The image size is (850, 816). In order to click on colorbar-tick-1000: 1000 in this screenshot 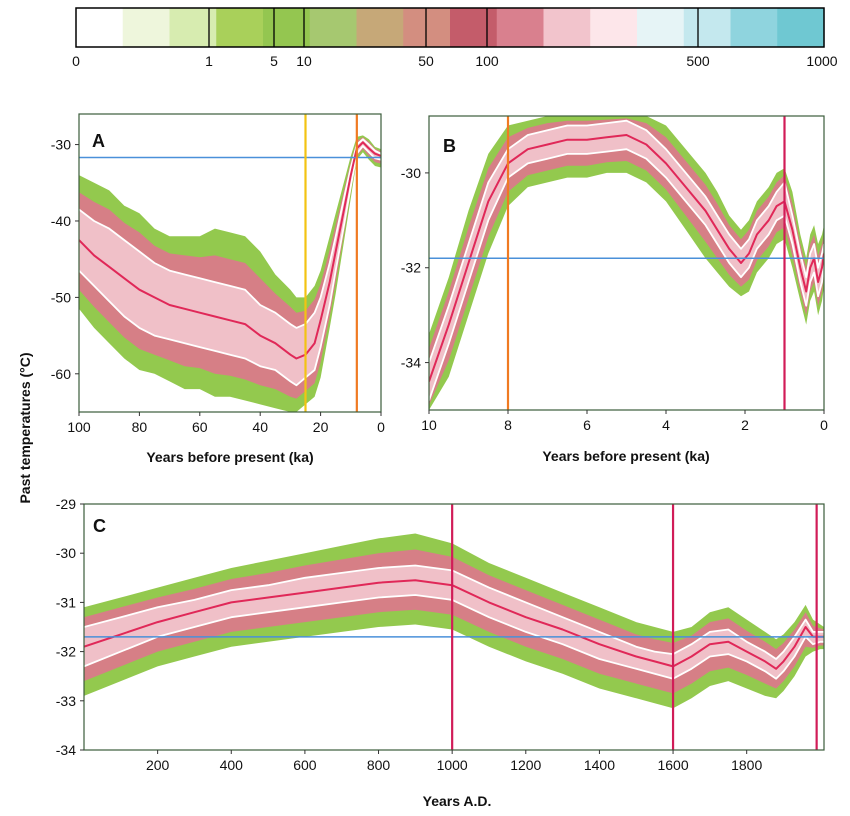, I will do `click(821, 61)`.